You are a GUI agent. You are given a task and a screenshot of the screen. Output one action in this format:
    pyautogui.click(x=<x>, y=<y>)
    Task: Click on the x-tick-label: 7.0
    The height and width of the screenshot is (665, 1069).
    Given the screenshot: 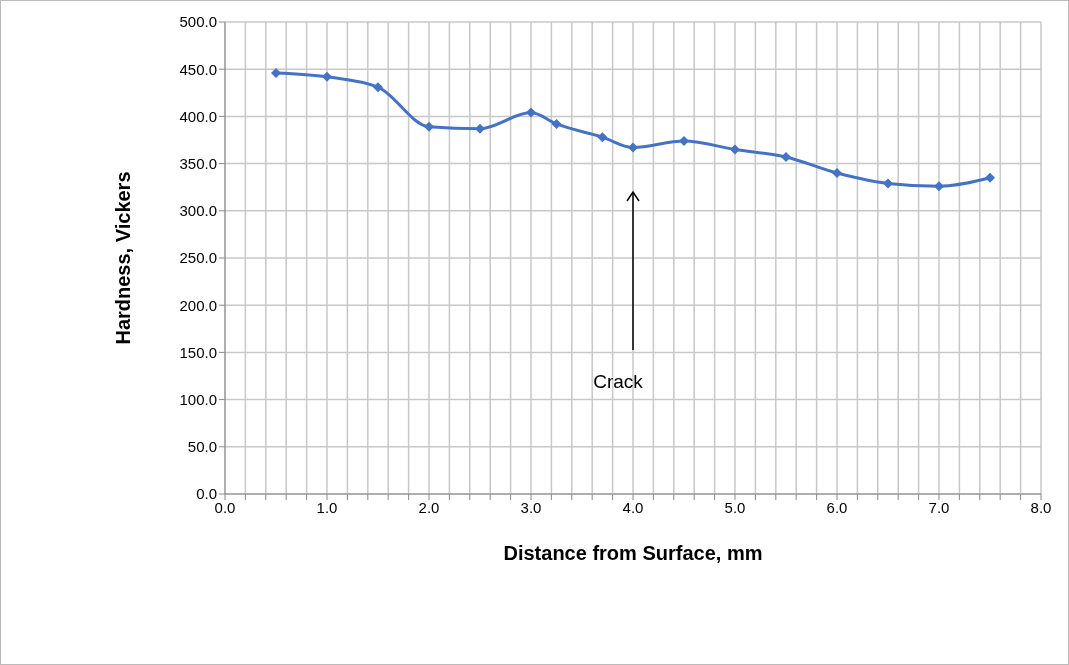 What is the action you would take?
    pyautogui.click(x=939, y=507)
    